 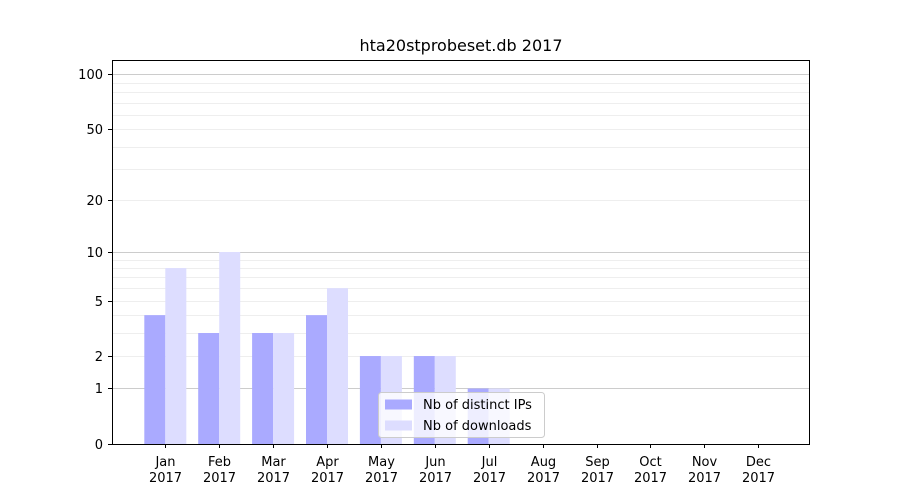 What do you see at coordinates (219, 470) in the screenshot?
I see `x-tick-label: Feb 2017` at bounding box center [219, 470].